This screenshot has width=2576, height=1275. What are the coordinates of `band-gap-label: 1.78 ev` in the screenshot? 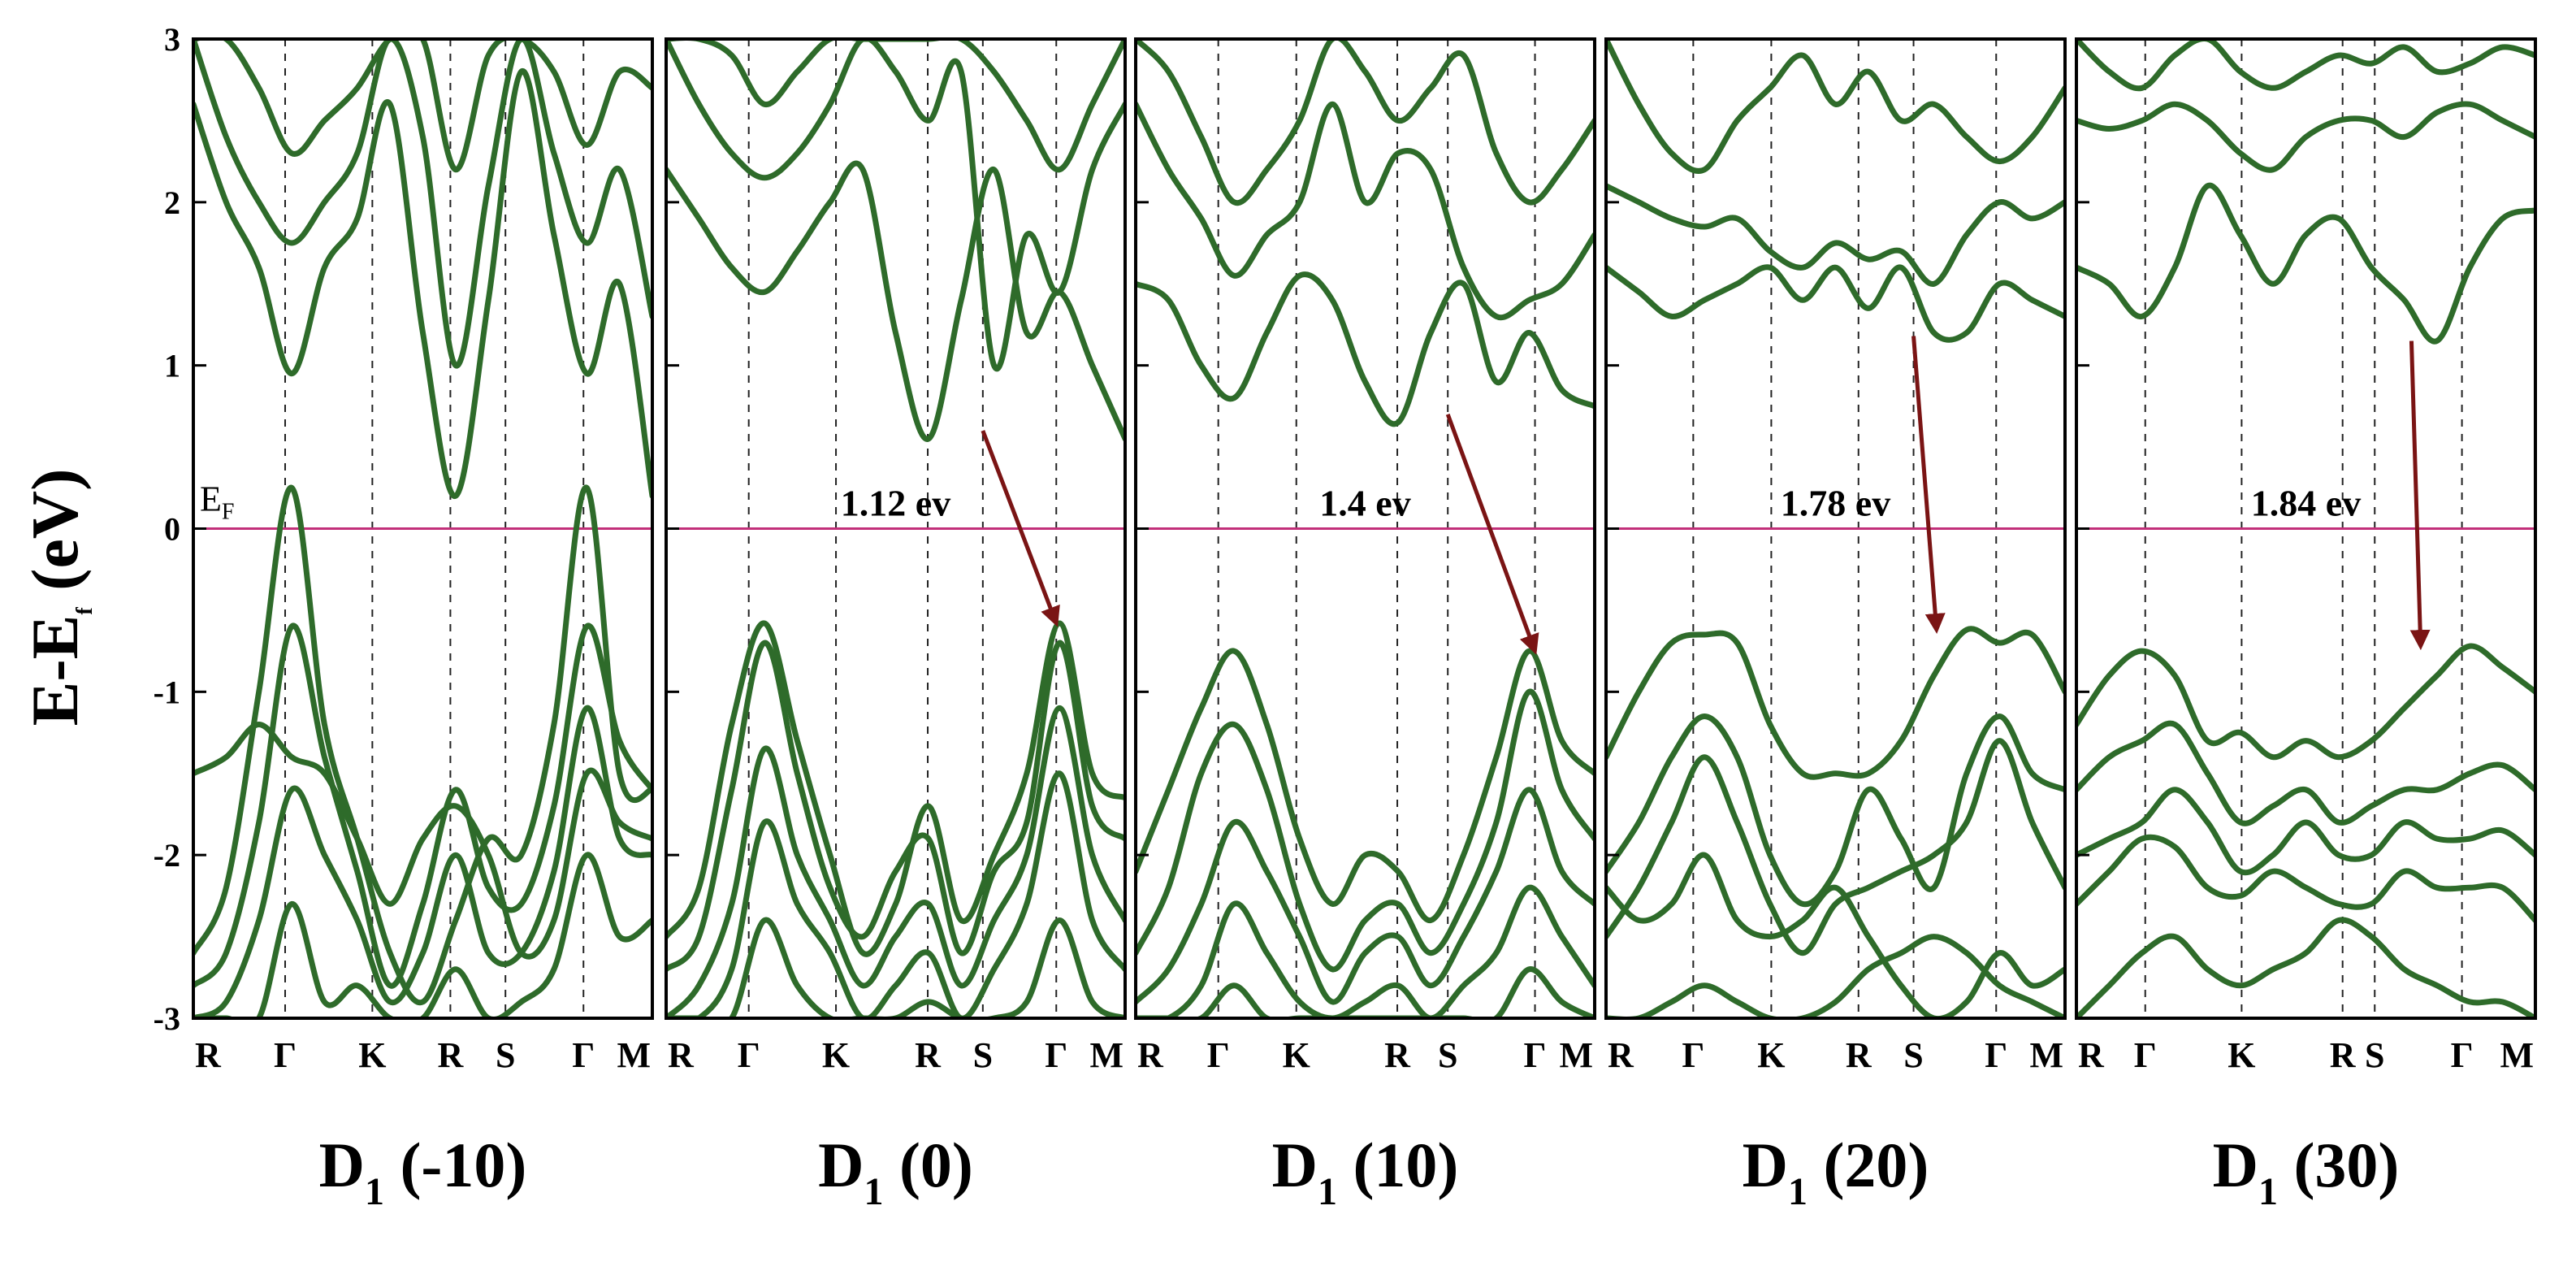 It's located at (1836, 503).